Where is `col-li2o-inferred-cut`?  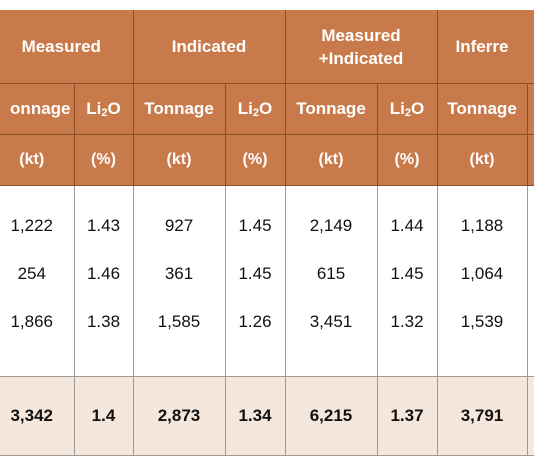
col-li2o-inferred-cut is located at coordinates (530, 109).